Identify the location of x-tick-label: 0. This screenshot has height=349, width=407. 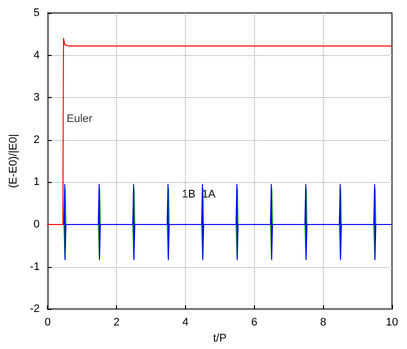
(47, 322).